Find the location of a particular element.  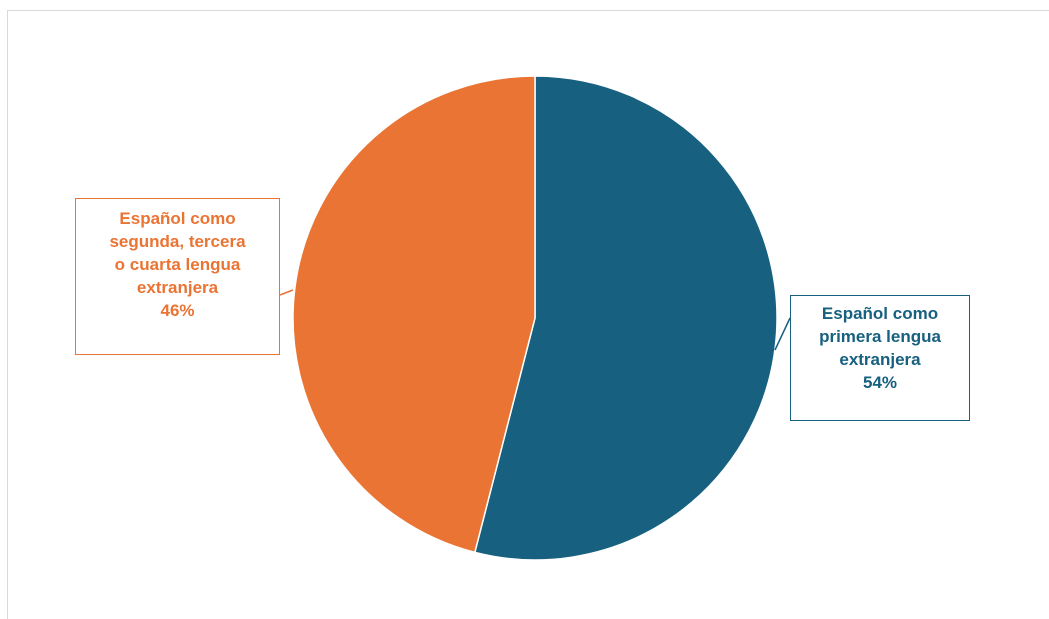

data-label-primera-line-2: primera lengua is located at coordinates (880, 336).